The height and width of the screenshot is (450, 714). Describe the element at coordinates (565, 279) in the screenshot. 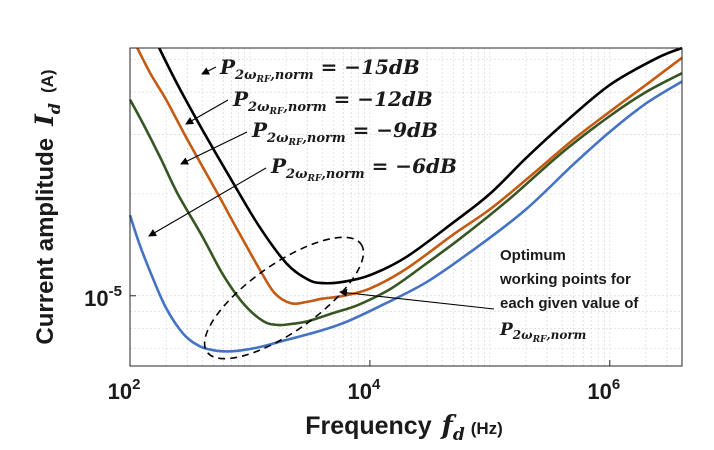

I see `annotation-line-2: working points for` at that location.